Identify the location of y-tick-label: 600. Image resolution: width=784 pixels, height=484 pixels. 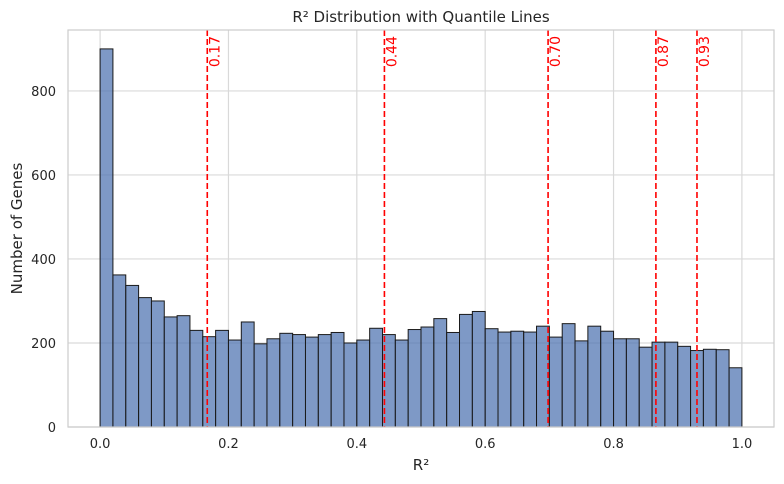
(43, 176).